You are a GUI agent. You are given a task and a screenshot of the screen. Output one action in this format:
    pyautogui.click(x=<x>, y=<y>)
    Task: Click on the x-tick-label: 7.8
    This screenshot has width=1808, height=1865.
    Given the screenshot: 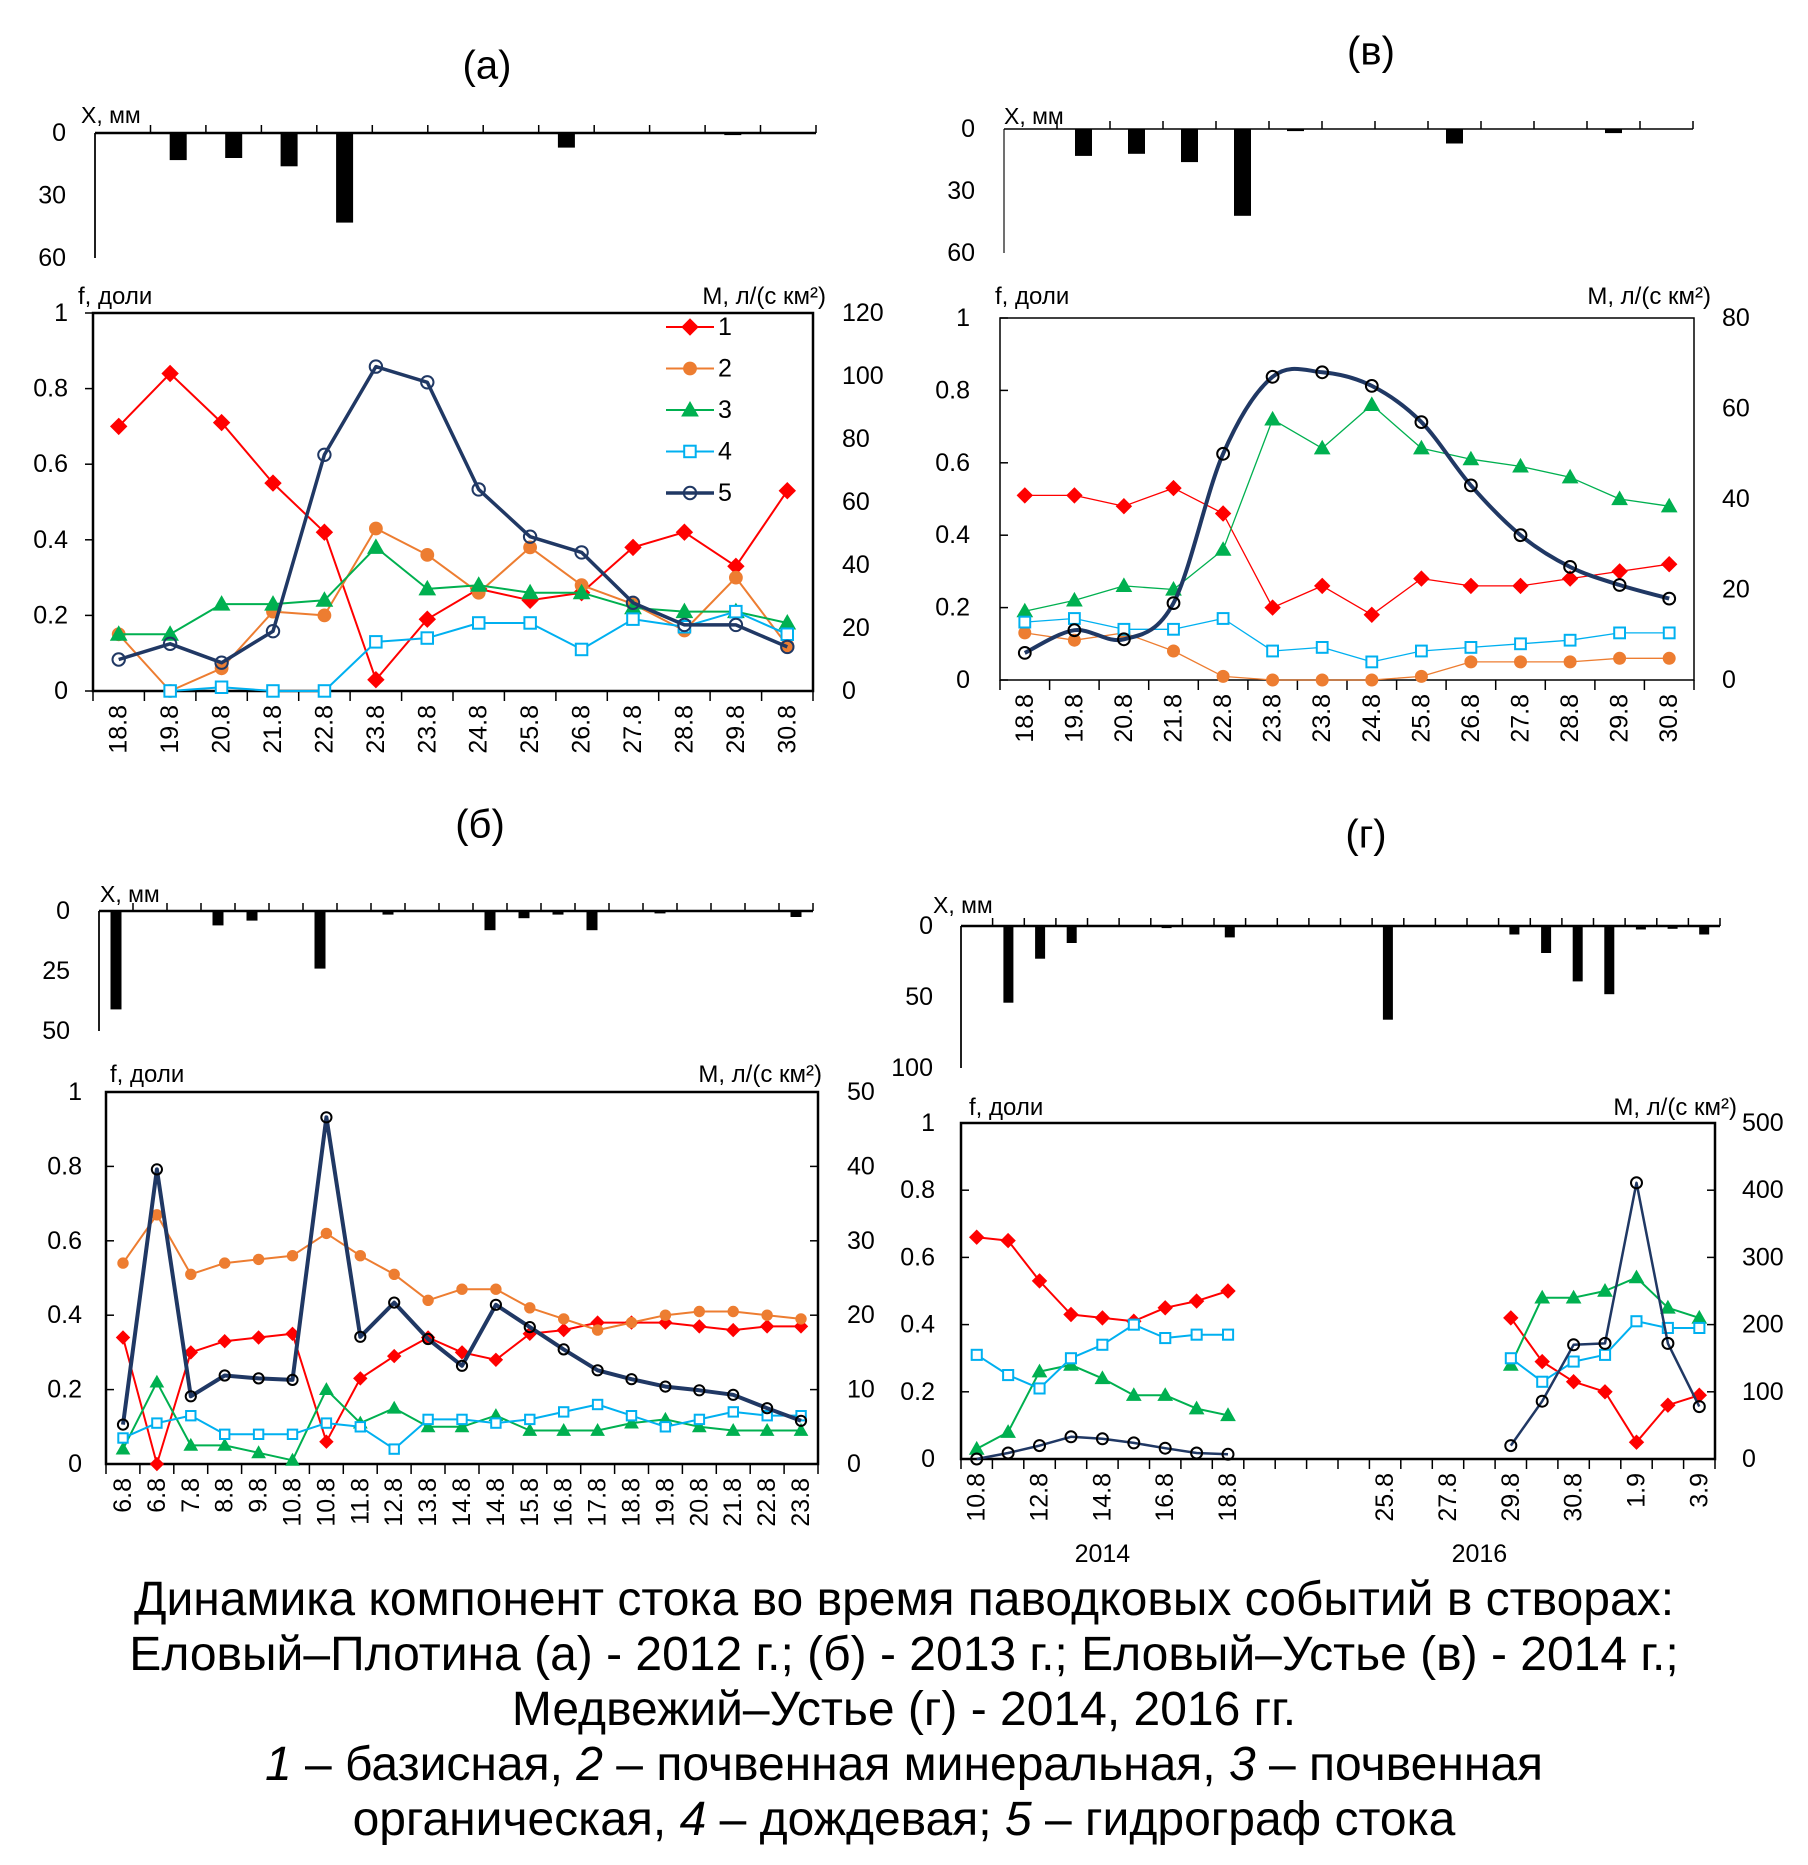 What is the action you would take?
    pyautogui.click(x=191, y=1495)
    